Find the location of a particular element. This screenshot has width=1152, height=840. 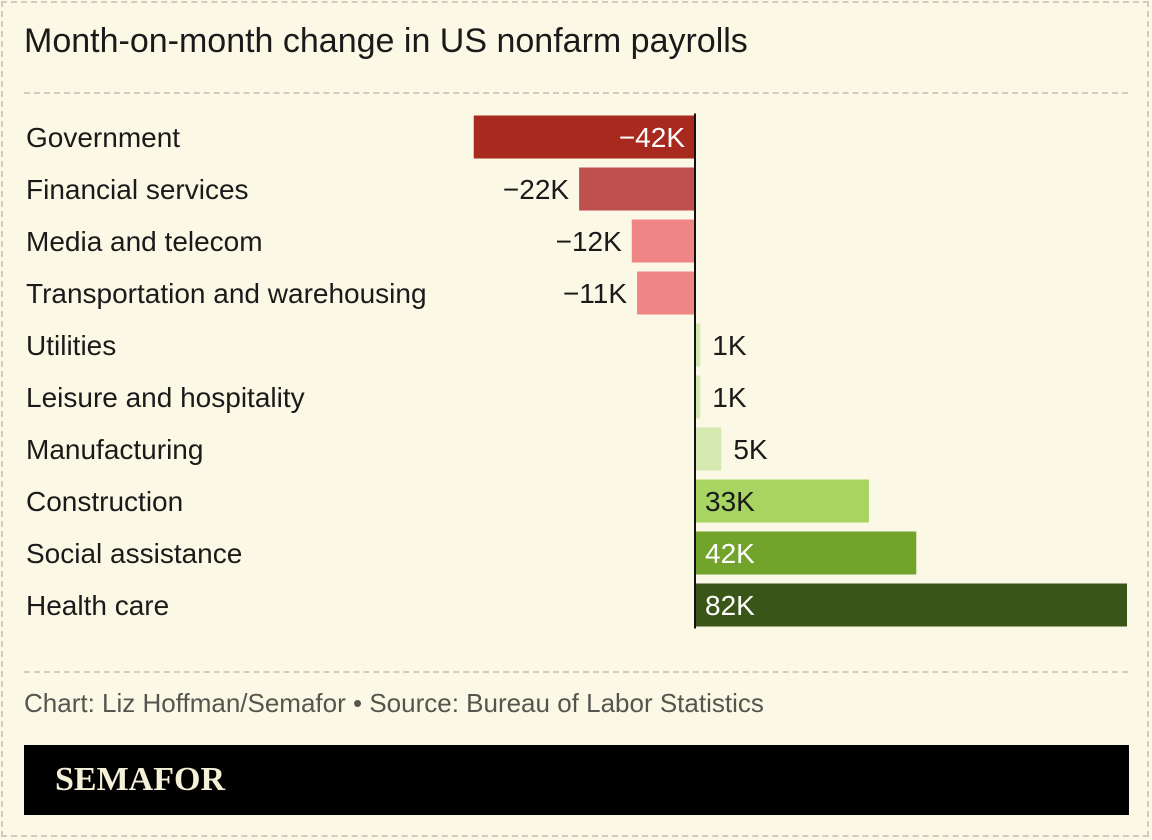

category-label: Leisure and hospitality is located at coordinates (165, 397).